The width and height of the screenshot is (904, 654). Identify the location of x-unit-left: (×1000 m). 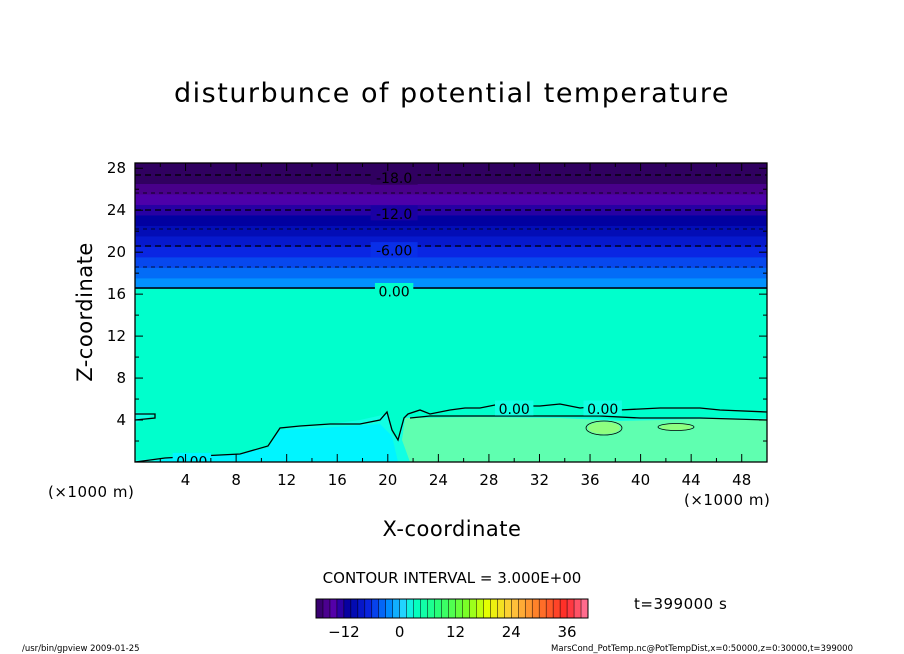
(91, 492).